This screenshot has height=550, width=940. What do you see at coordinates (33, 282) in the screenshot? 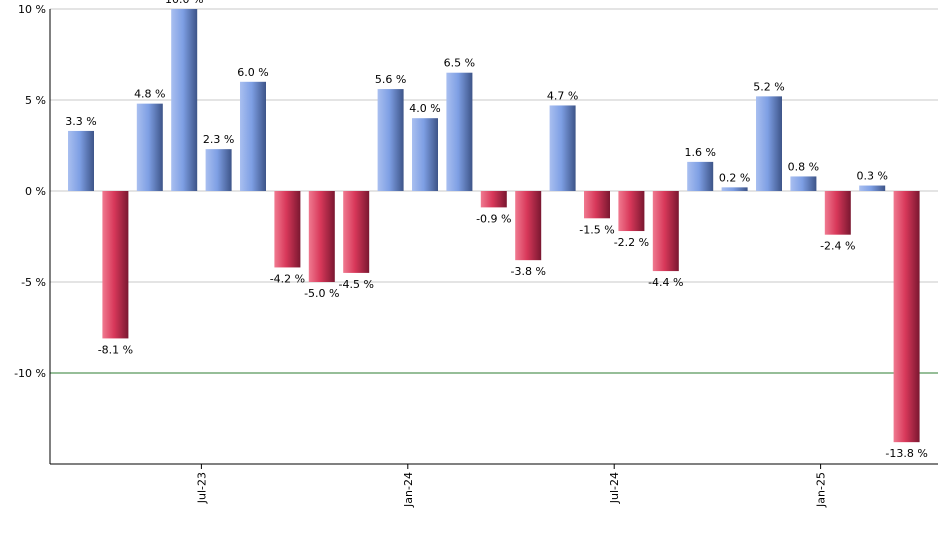
I see `y-tick-label: -5 %` at bounding box center [33, 282].